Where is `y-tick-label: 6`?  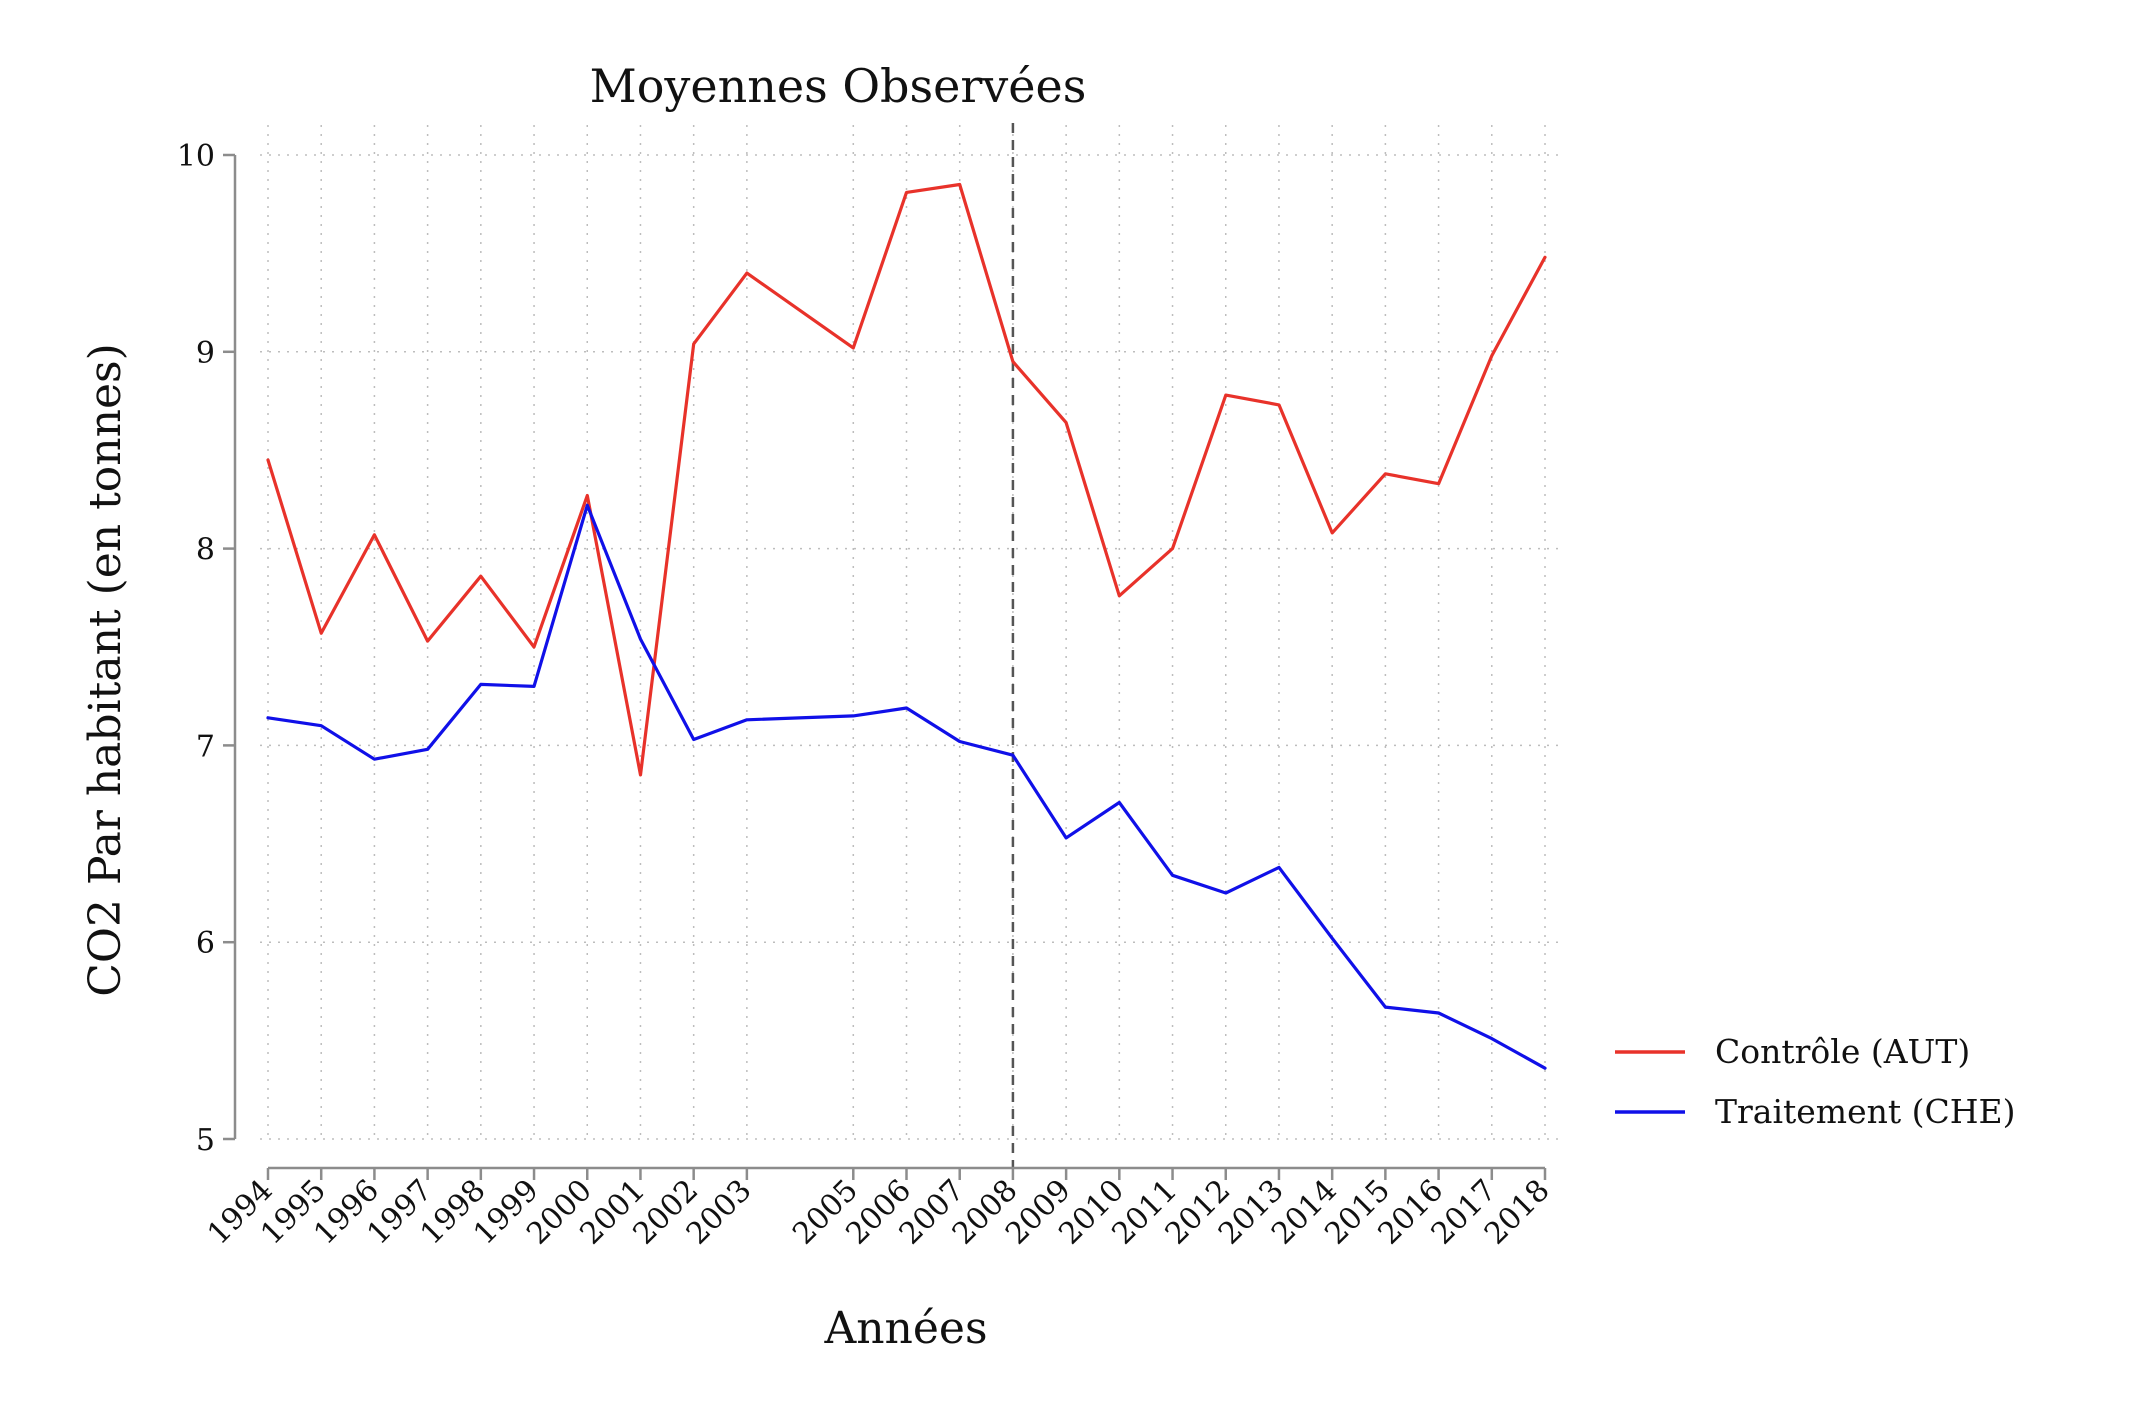
y-tick-label: 6 is located at coordinates (205, 943).